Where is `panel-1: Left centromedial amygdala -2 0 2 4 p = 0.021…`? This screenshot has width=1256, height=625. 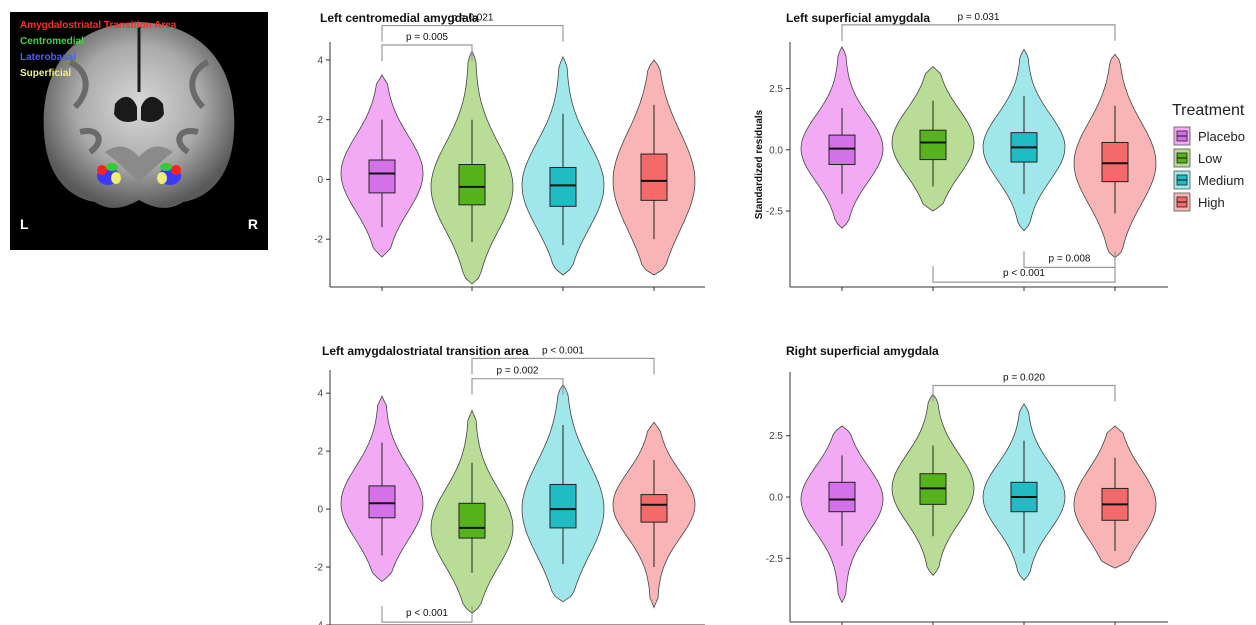 panel-1: Left centromedial amygdala -2 0 2 4 p = 0.021… is located at coordinates (509, 151).